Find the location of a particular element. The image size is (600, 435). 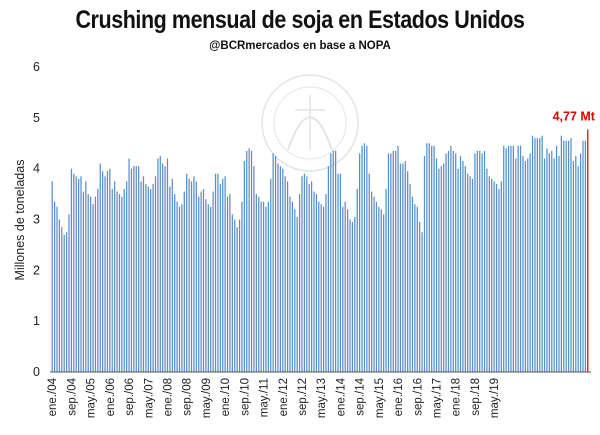

x-tick-label: sep./04 is located at coordinates (72, 396).